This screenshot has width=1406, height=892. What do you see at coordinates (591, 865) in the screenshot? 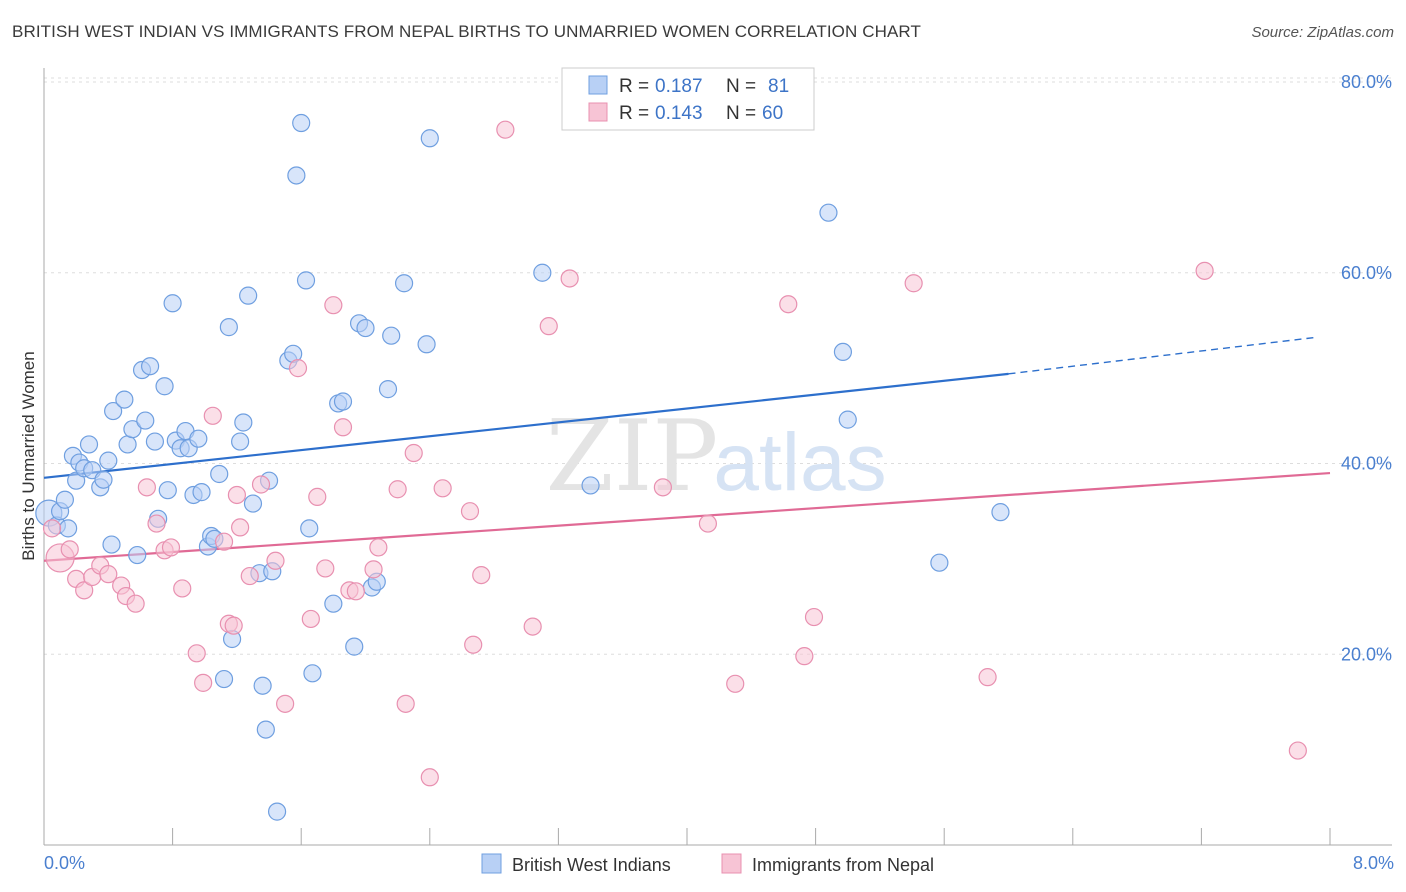
I see `bottom-legend-label-1: British West Indians` at bounding box center [591, 865].